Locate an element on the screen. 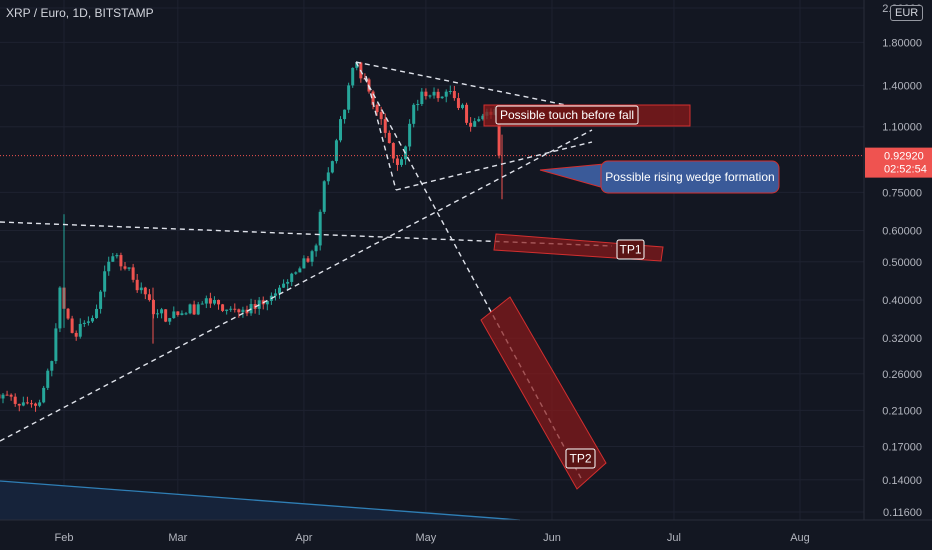 This screenshot has width=932, height=550. chart-title: XRP / Euro, 1D, BITSTAMP is located at coordinates (80, 13).